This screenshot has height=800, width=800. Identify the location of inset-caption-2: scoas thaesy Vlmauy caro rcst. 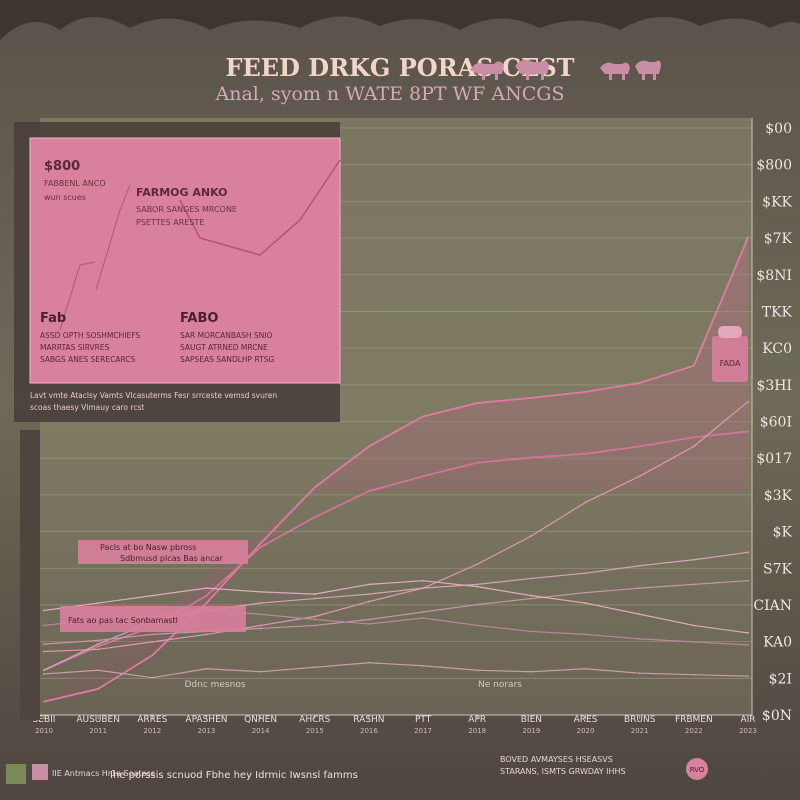
(87, 407).